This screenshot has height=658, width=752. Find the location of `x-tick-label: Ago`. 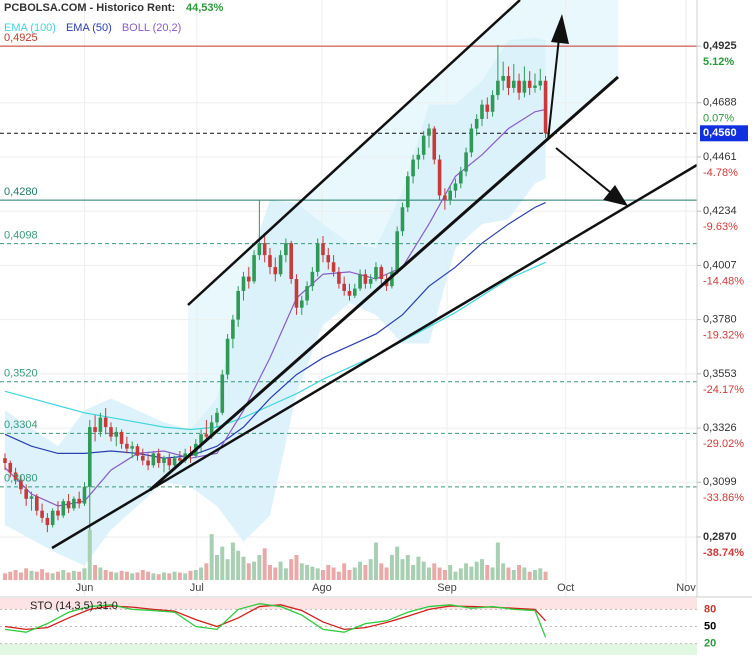

x-tick-label: Ago is located at coordinates (322, 588).